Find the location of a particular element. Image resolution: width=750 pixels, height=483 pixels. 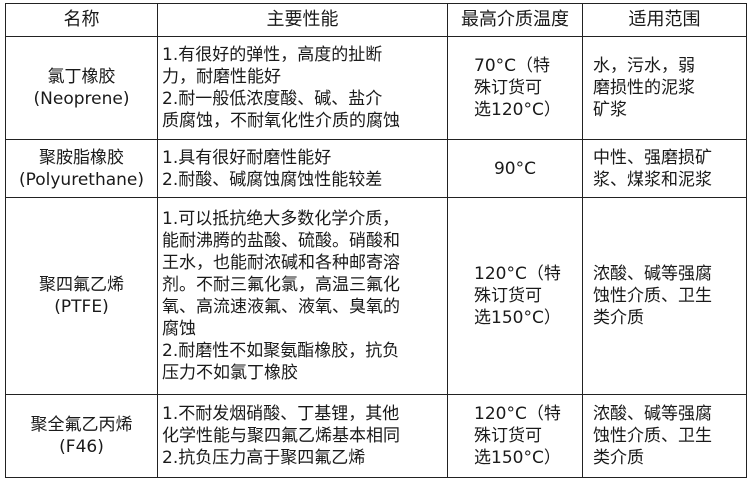

material-application: 中性、强磨损矿 浆、煤浆和泥浆 is located at coordinates (664, 168).